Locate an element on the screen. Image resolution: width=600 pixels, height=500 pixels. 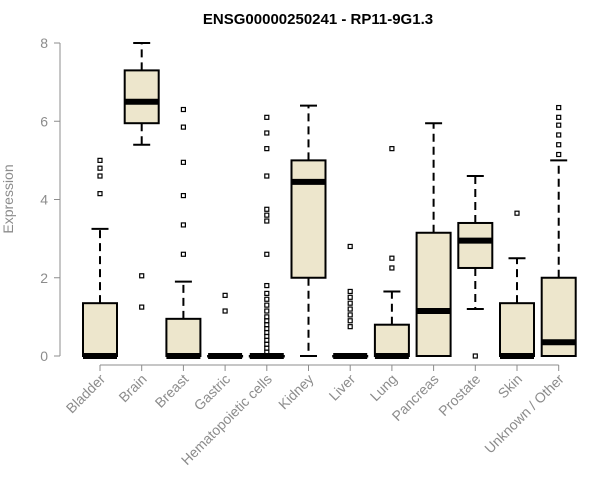
x-tick-label: Liver is located at coordinates (342, 387).